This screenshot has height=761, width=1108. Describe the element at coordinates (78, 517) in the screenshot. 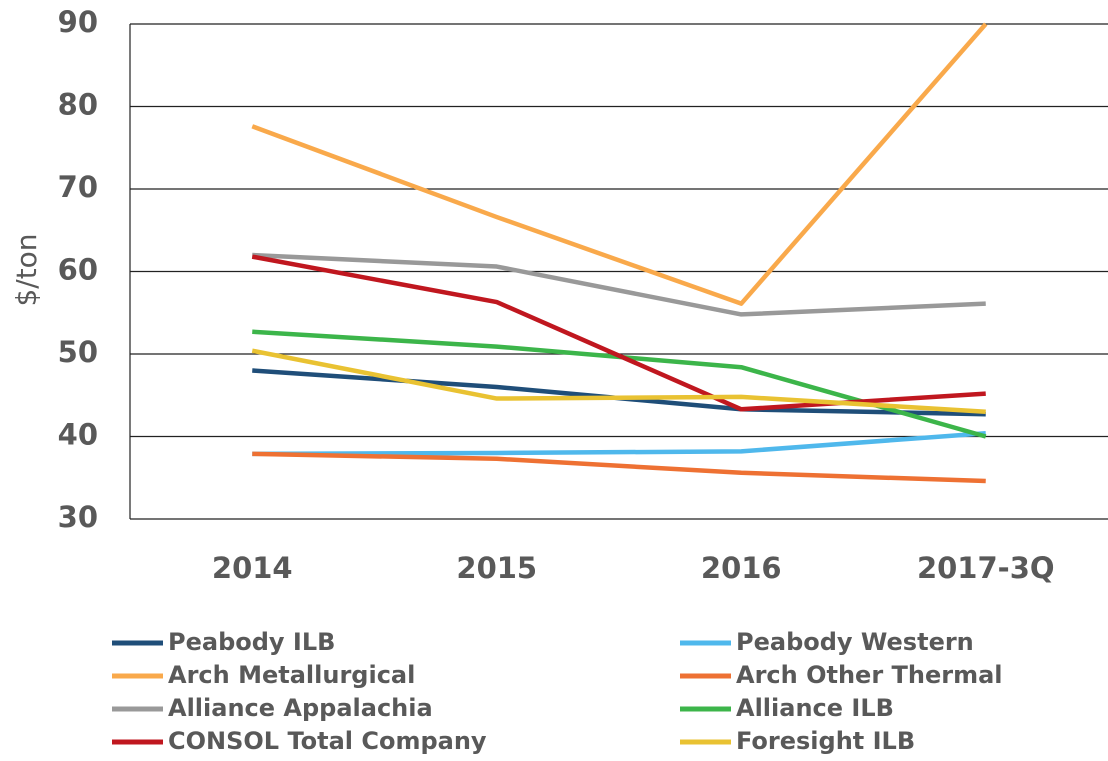

I see `y-tick-label: 30` at that location.